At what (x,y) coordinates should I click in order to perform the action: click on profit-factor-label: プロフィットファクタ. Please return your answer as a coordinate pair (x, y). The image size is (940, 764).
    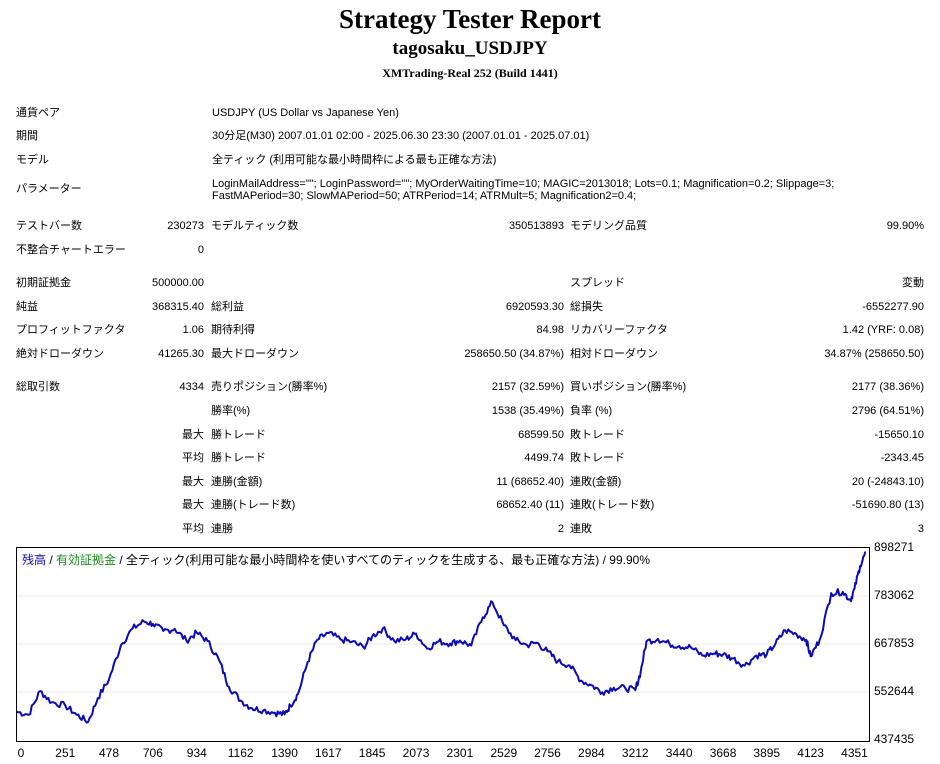
    Looking at the image, I should click on (71, 330).